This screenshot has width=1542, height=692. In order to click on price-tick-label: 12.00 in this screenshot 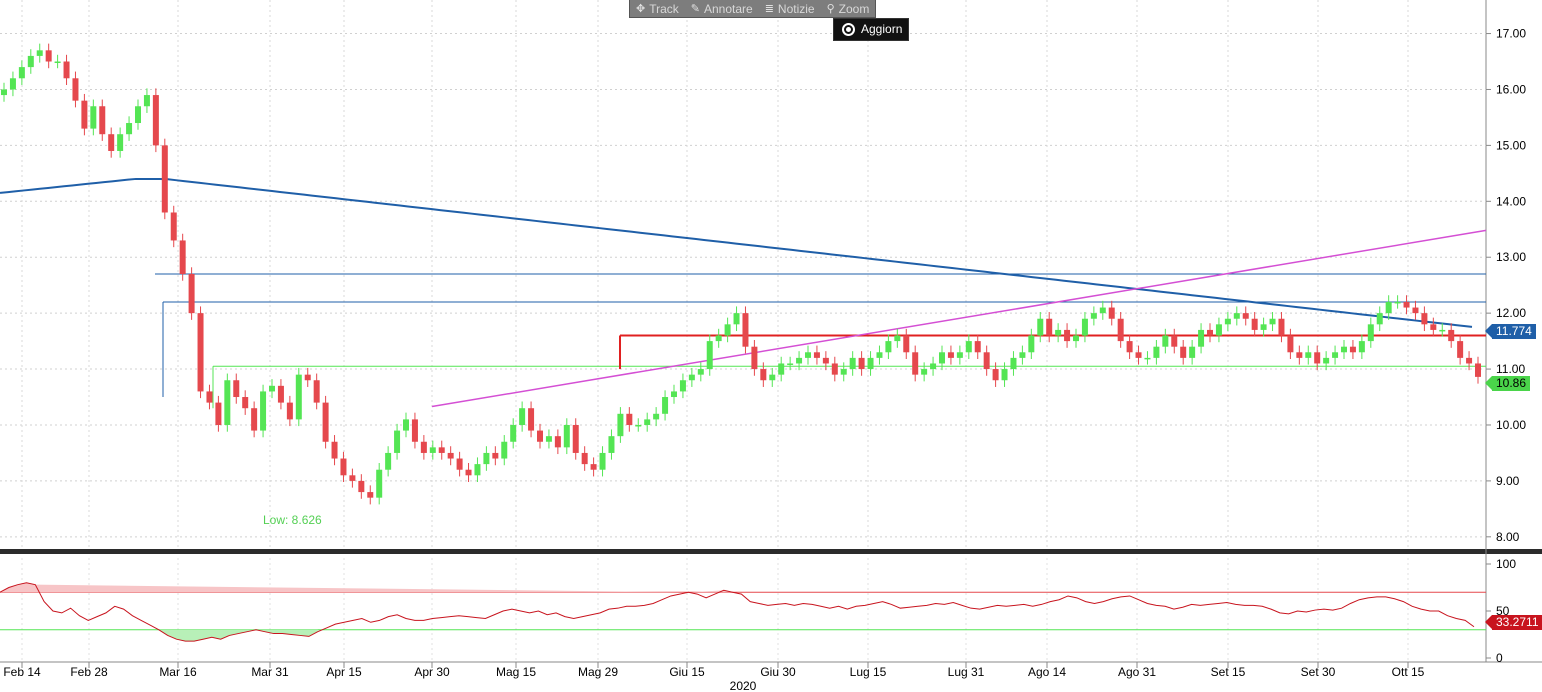, I will do `click(1511, 313)`.